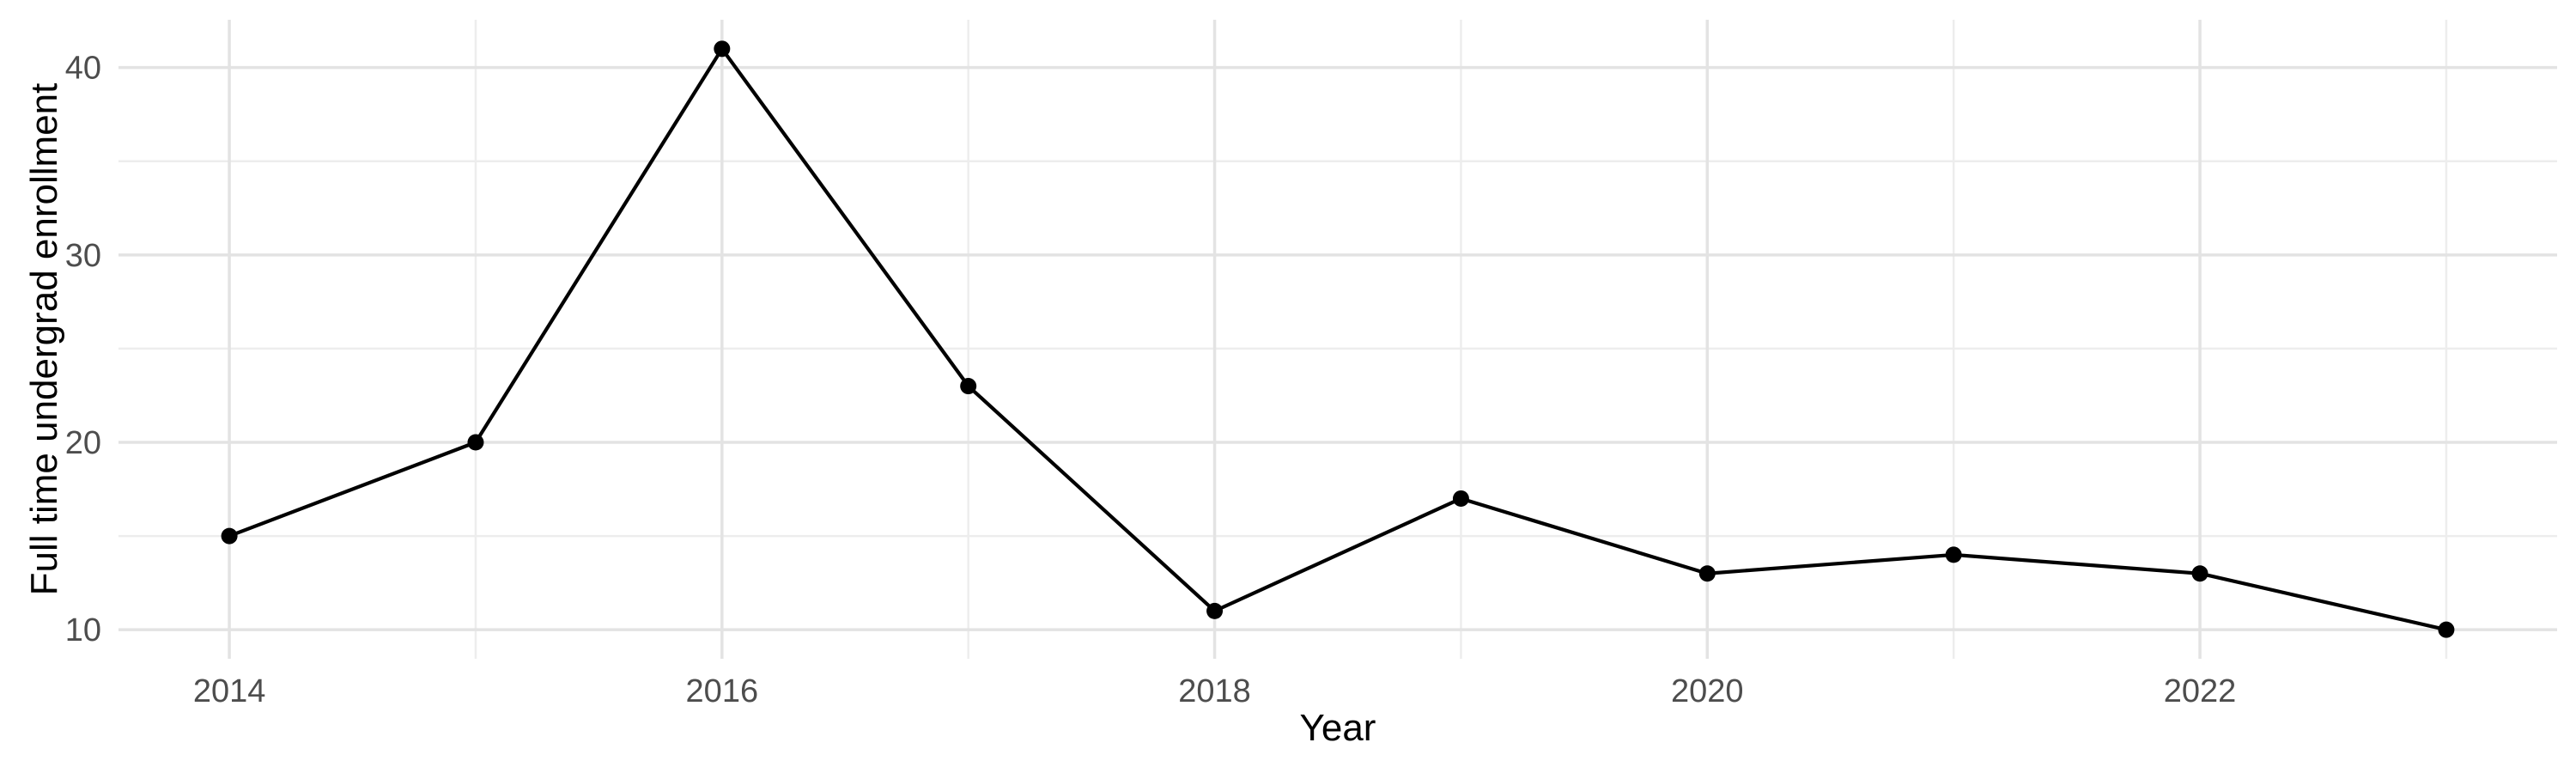  What do you see at coordinates (83, 69) in the screenshot?
I see `y-tick-label-40: 40` at bounding box center [83, 69].